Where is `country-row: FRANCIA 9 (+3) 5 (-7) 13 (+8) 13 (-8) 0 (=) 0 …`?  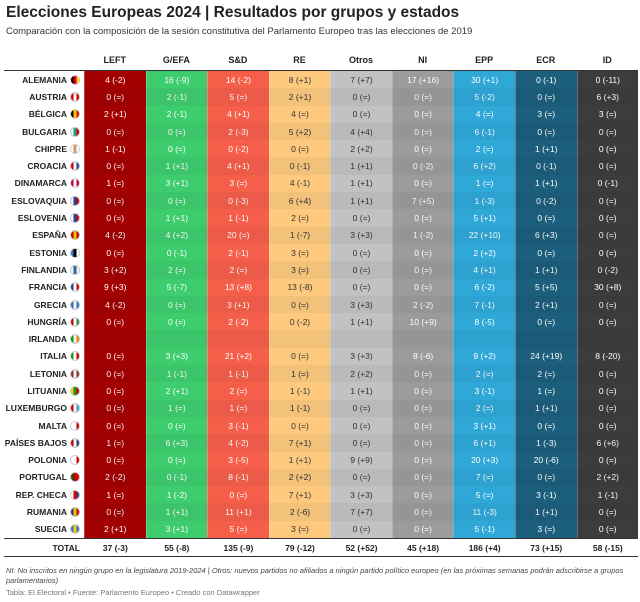 country-row: FRANCIA 9 (+3) 5 (-7) 13 (+8) 13 (-8) 0 (=) 0 … is located at coordinates (321, 287).